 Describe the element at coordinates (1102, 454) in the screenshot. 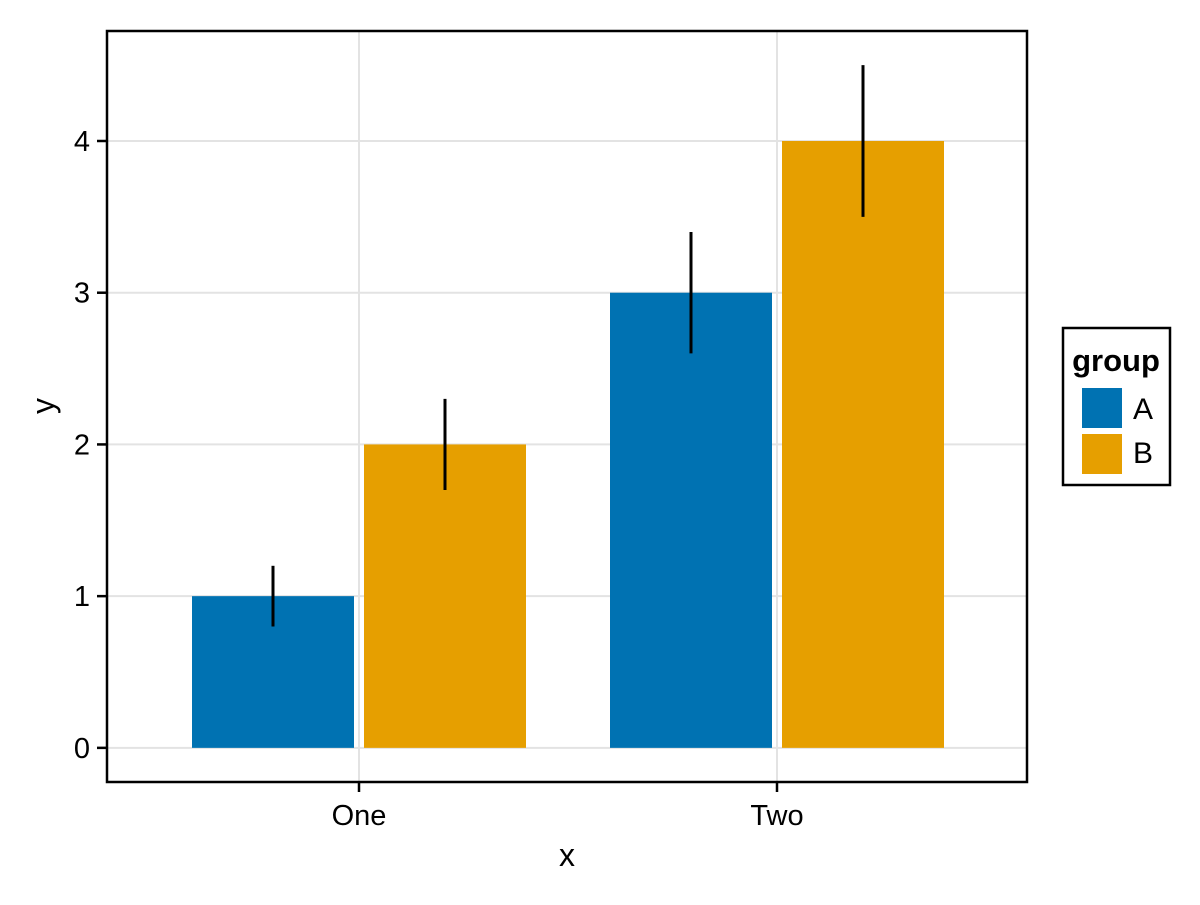

I see `legend-swatch-b` at that location.